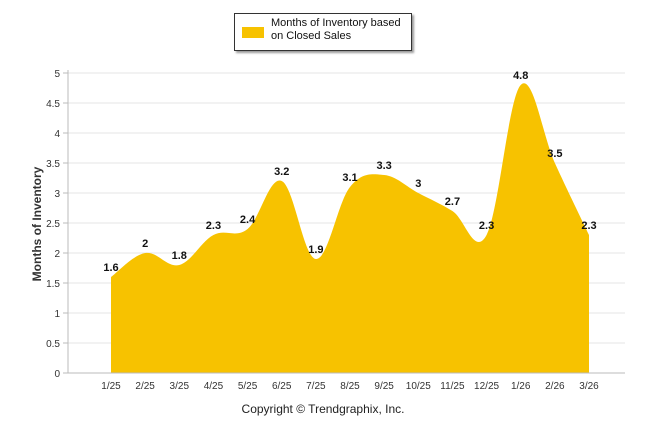  Describe the element at coordinates (214, 386) in the screenshot. I see `x-tick-label: 4/25` at that location.